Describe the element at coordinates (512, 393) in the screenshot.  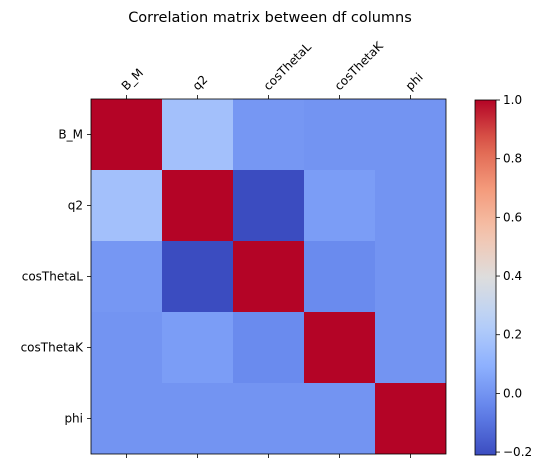
I see `colorbar-tick-label: 0.0` at that location.